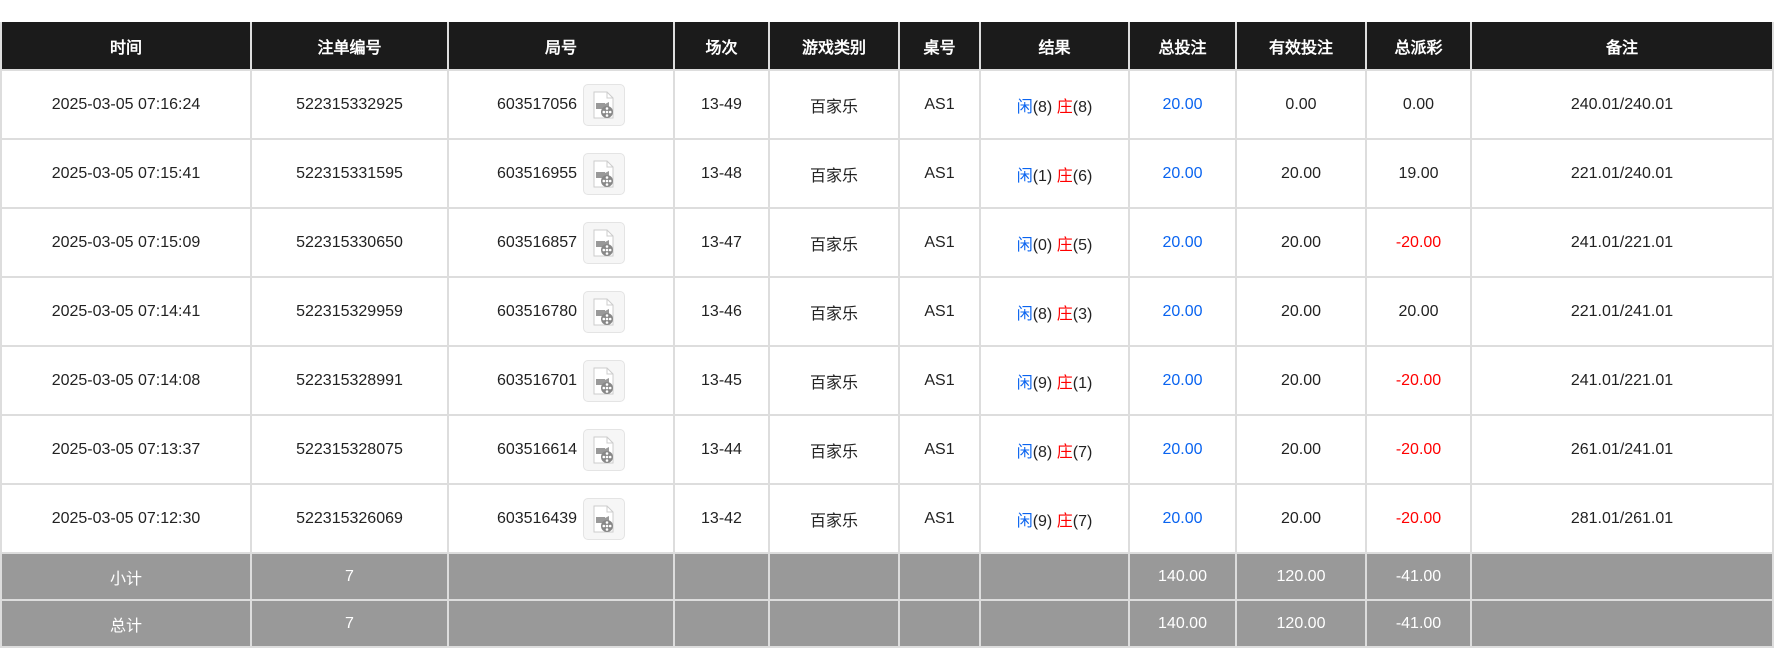 The width and height of the screenshot is (1774, 648). I want to click on time-cell: 2025-03-05 07:15:41, so click(126, 173).